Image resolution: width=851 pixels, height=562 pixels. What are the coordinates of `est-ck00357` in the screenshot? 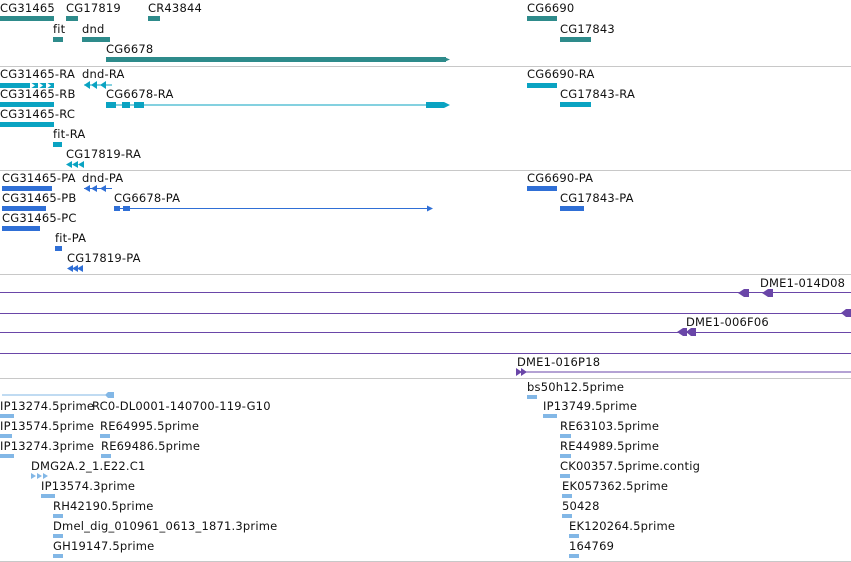 It's located at (565, 476).